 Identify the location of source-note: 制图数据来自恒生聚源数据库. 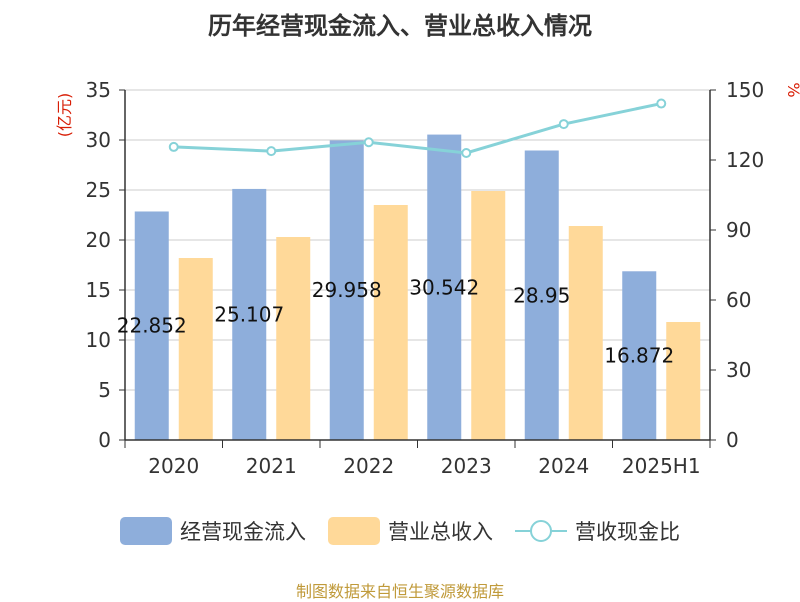
(399, 591).